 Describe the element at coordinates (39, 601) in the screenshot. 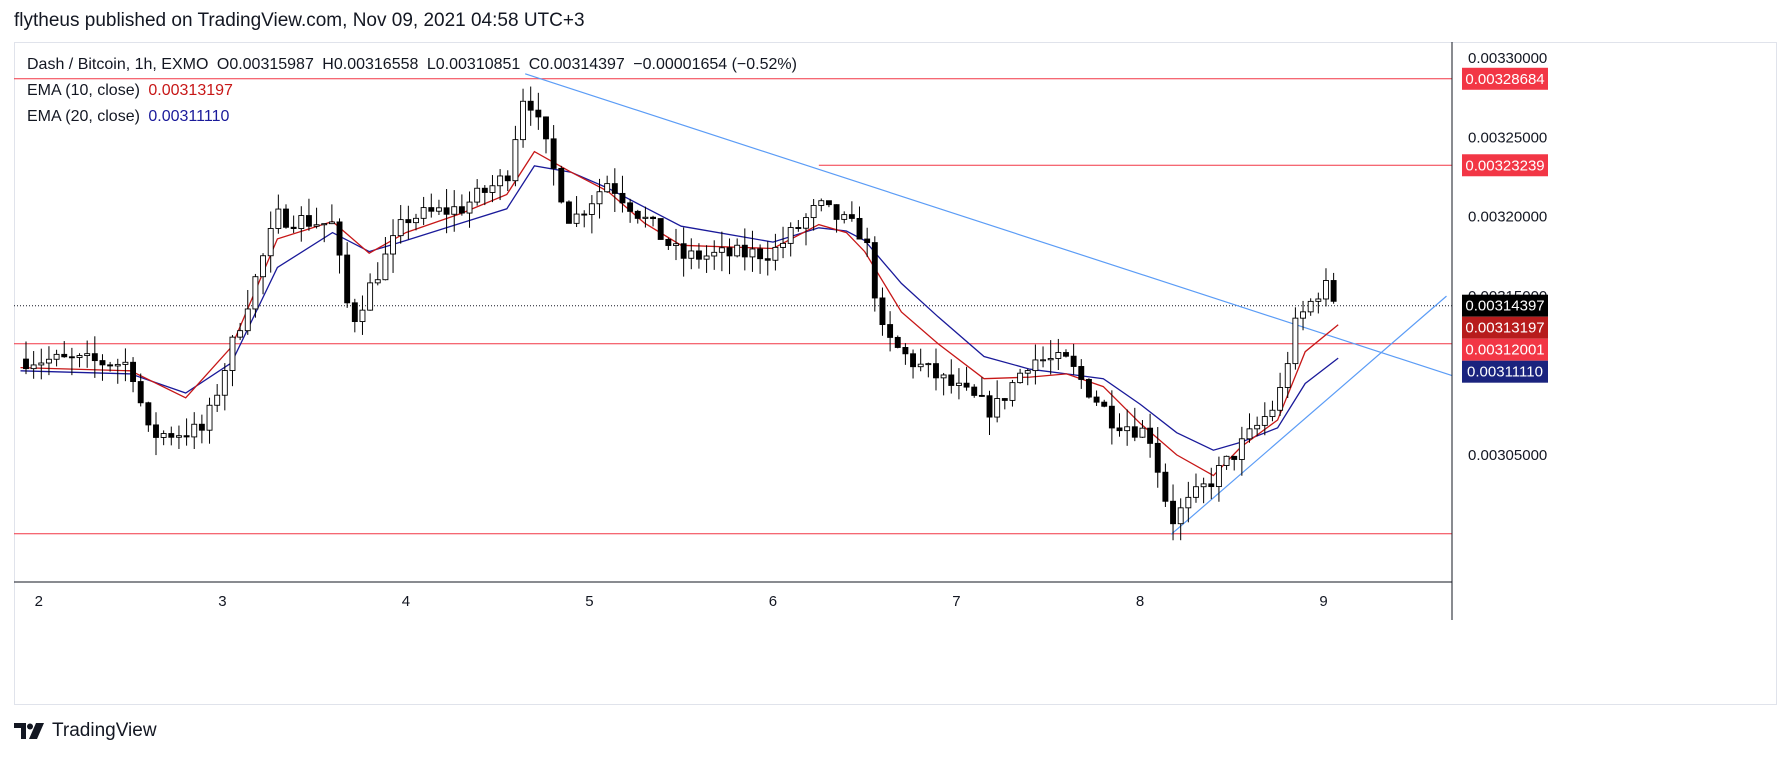

I see `x-tick-label: 2` at that location.